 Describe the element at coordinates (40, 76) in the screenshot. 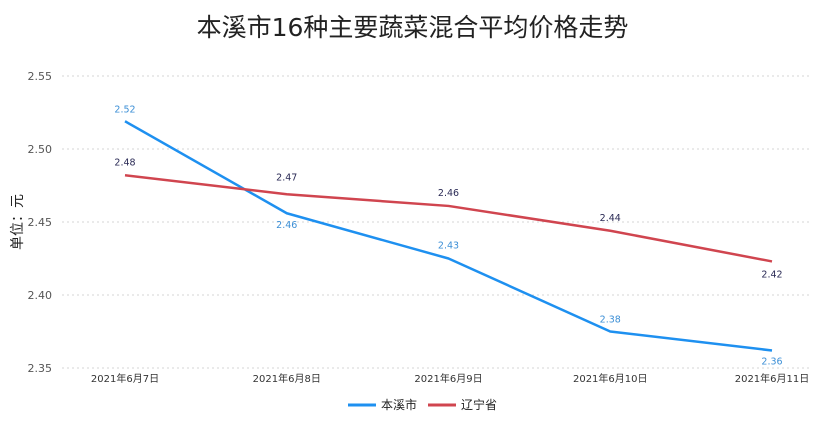

I see `y-tick-label: 2.55` at that location.